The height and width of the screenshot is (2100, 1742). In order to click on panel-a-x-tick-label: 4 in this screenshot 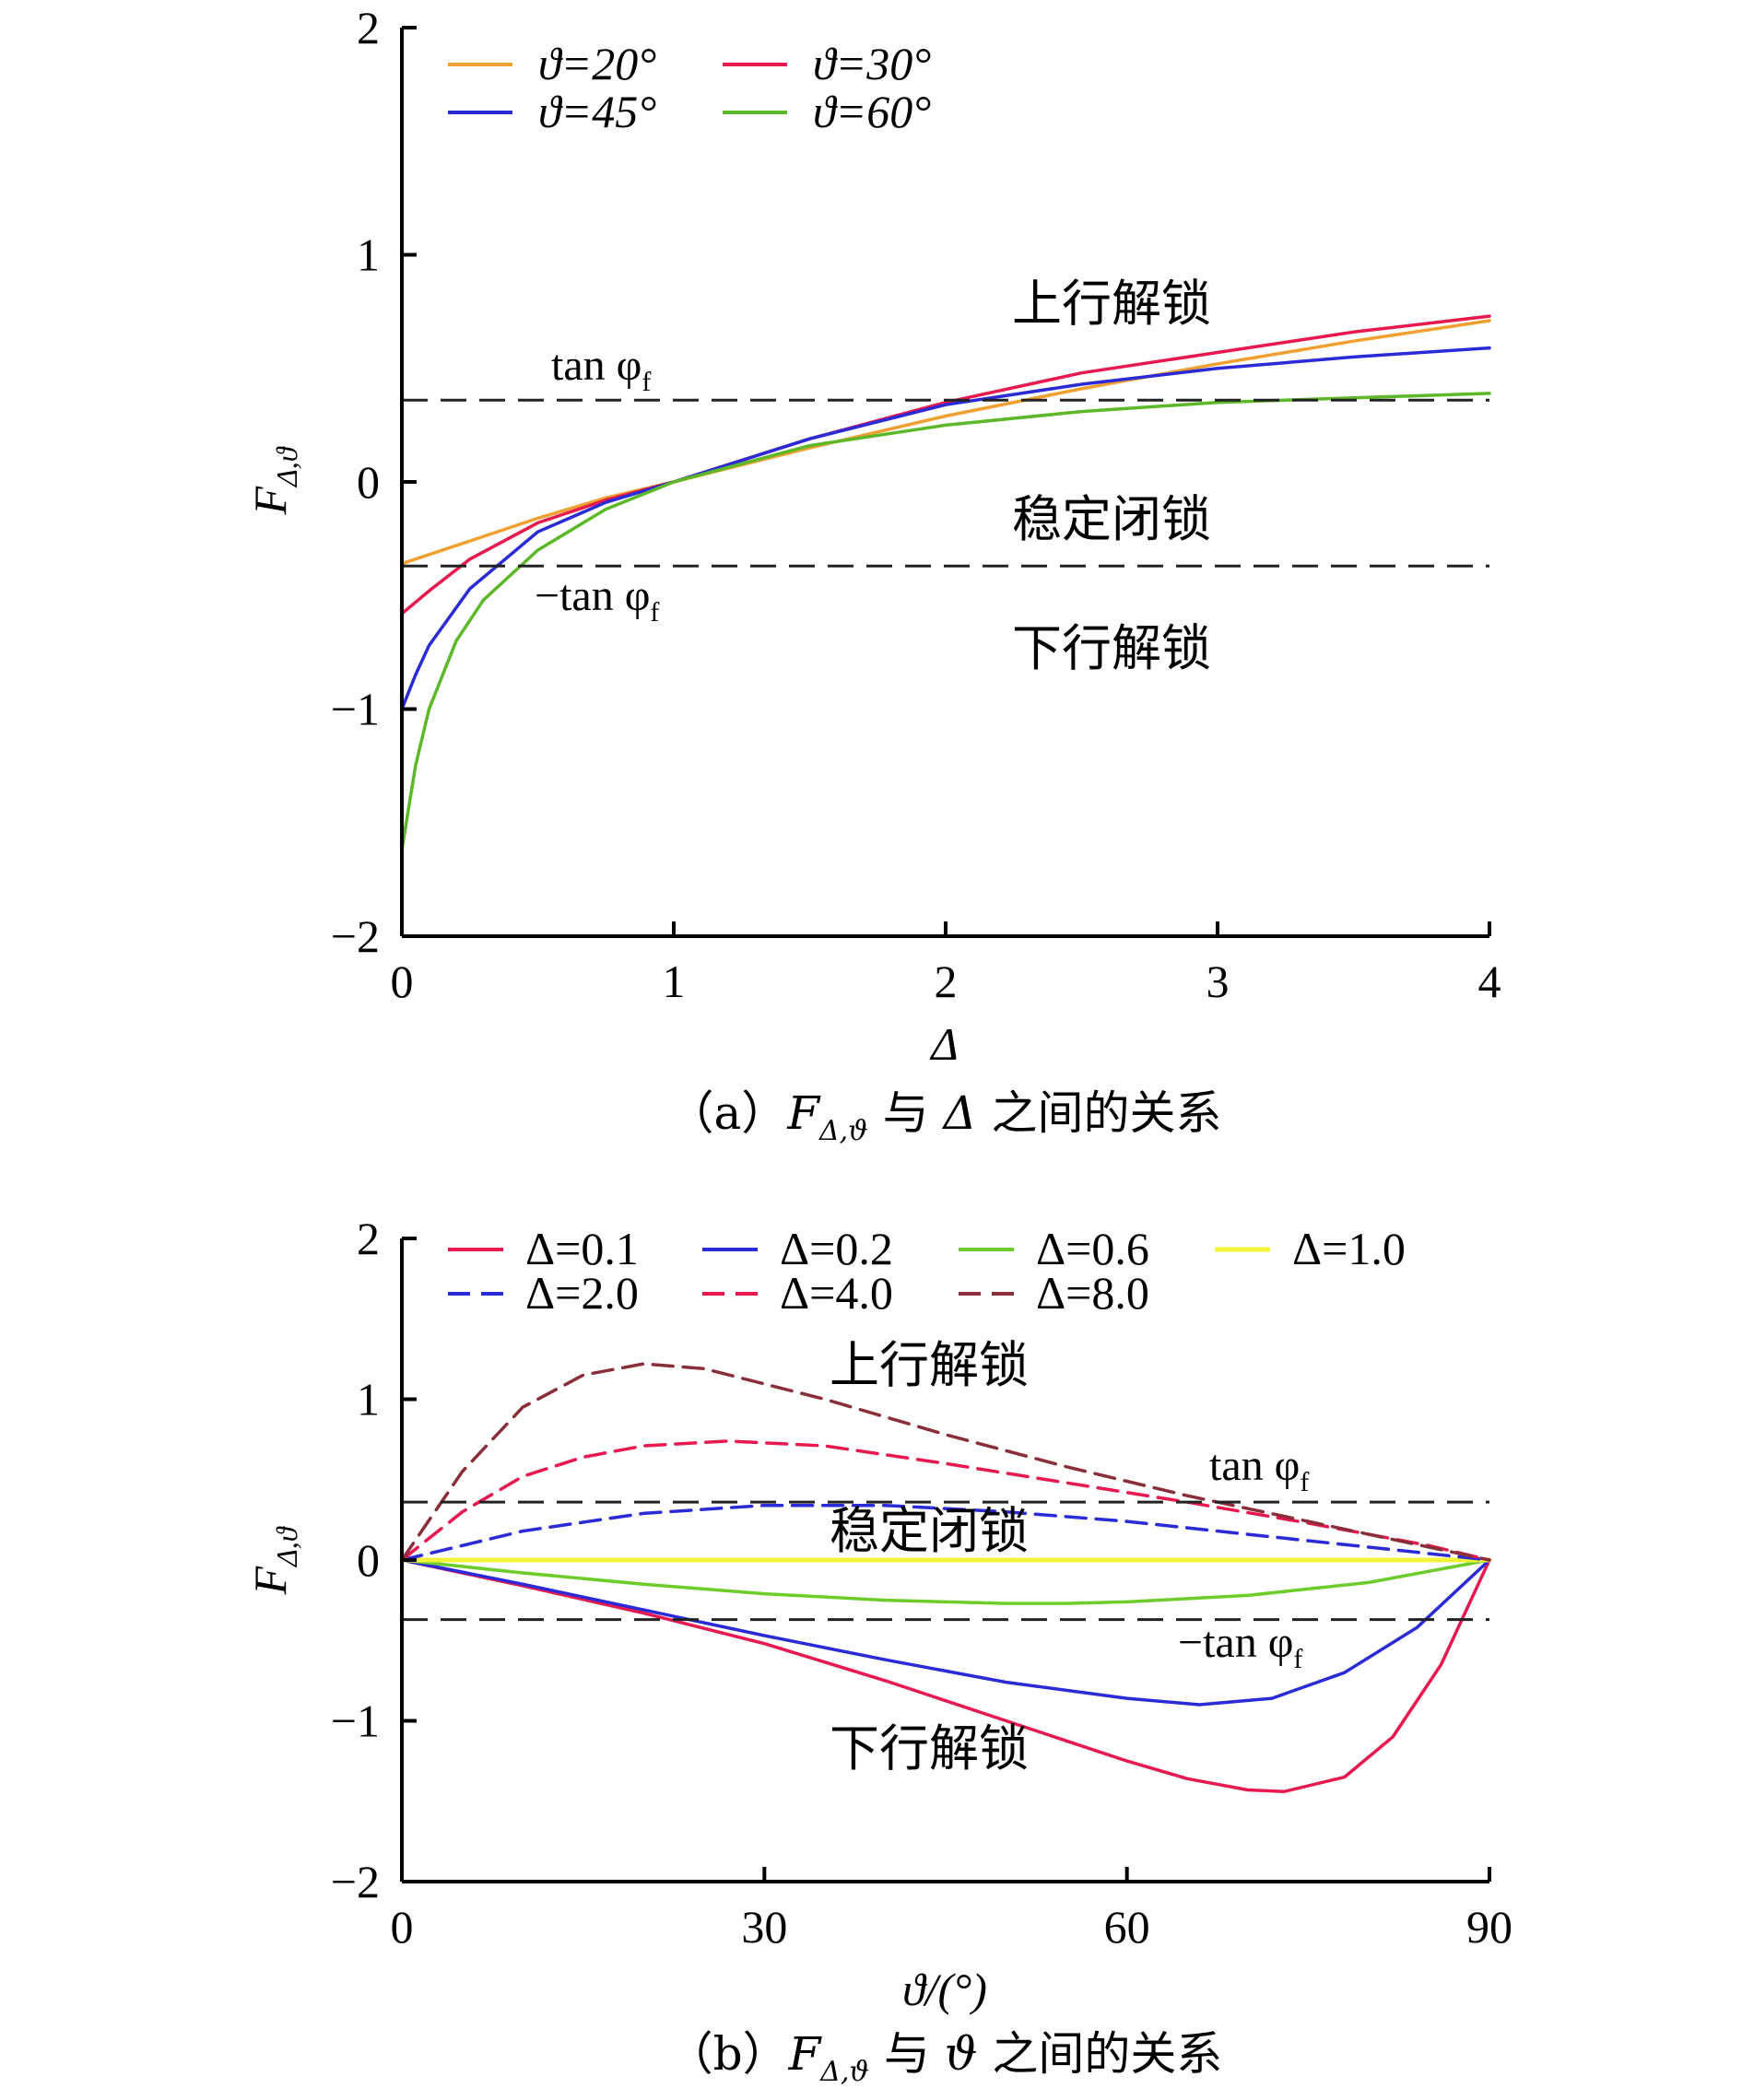, I will do `click(1489, 982)`.